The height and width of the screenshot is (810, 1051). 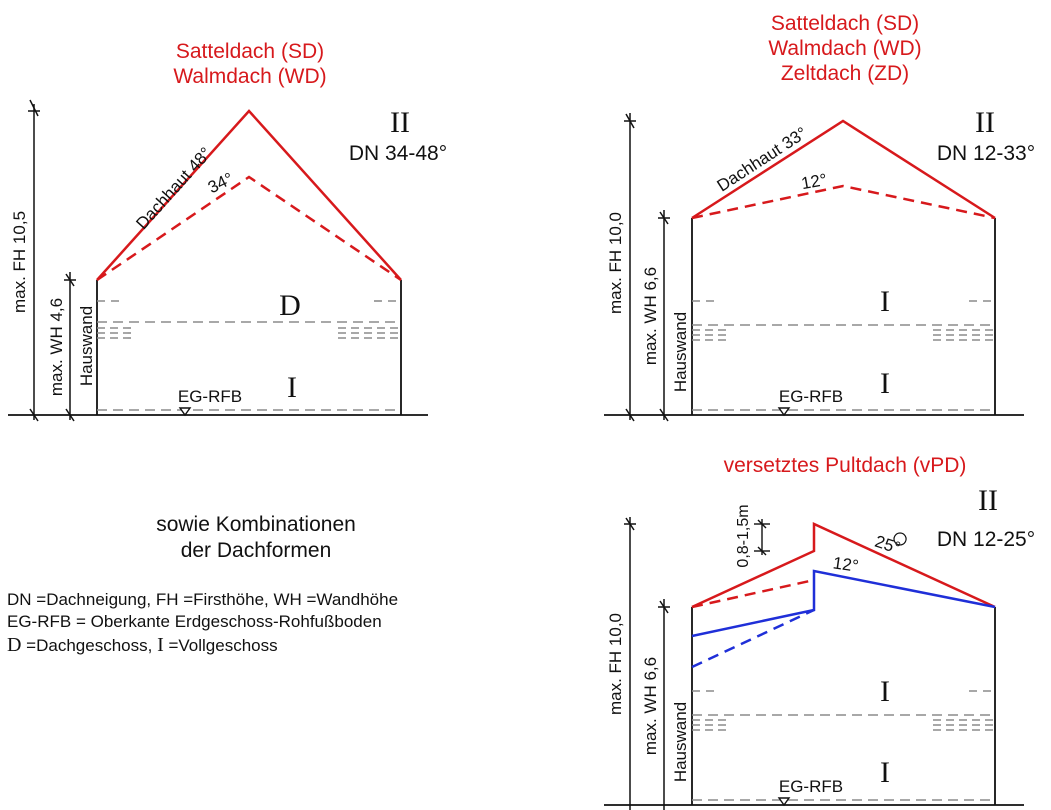 What do you see at coordinates (56, 347) in the screenshot?
I see `wall-height-label: max. WH 4,6` at bounding box center [56, 347].